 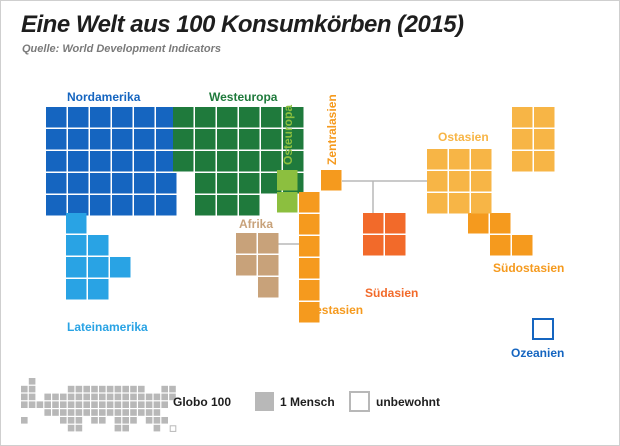 I want to click on legend-text: Globo 100 1 Mensch unbewohnt, so click(x=306, y=402).